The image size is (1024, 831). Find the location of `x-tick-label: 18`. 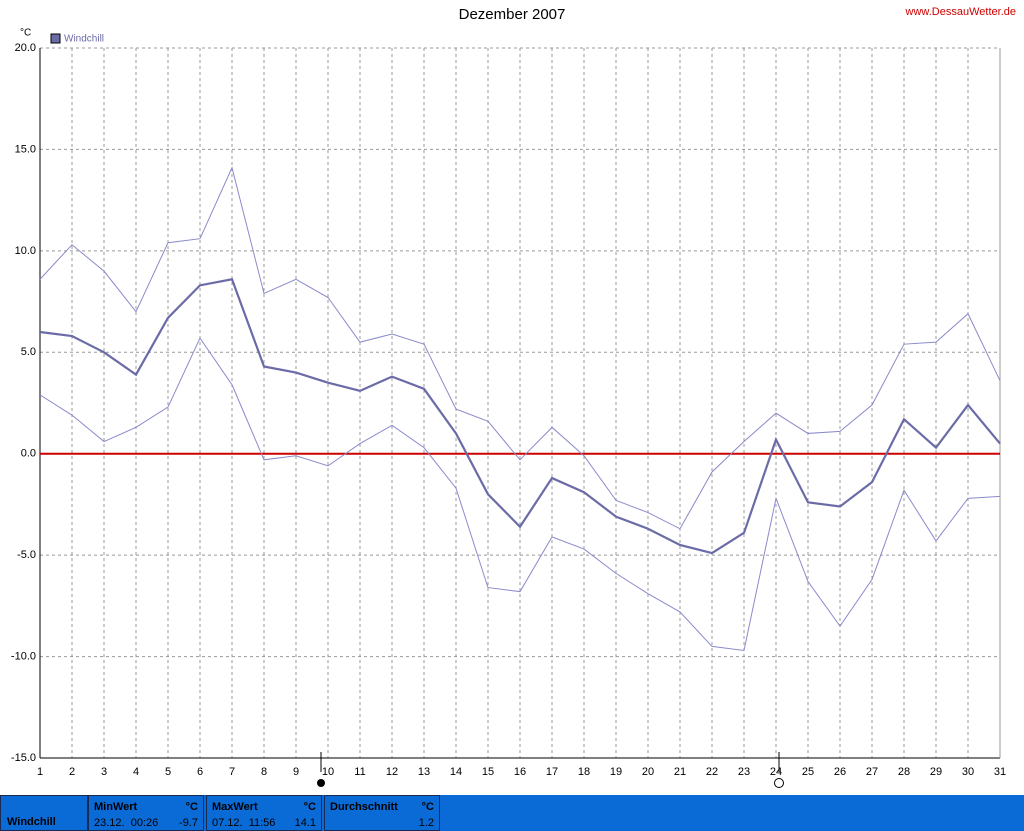

x-tick-label: 18 is located at coordinates (584, 772).